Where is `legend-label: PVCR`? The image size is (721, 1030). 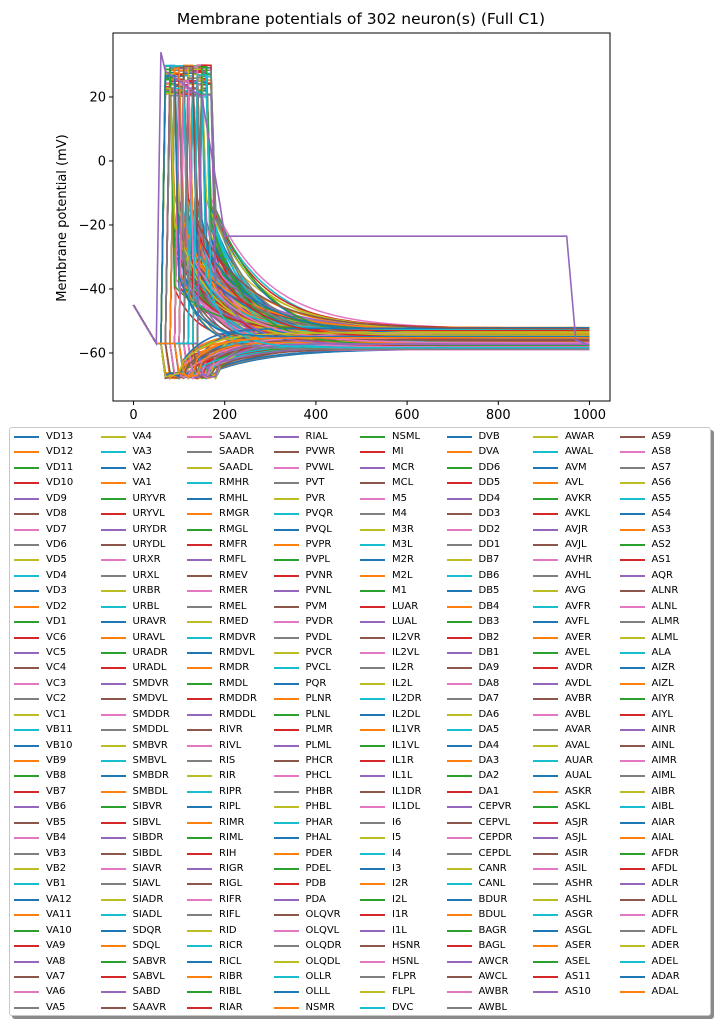 legend-label: PVCR is located at coordinates (319, 653).